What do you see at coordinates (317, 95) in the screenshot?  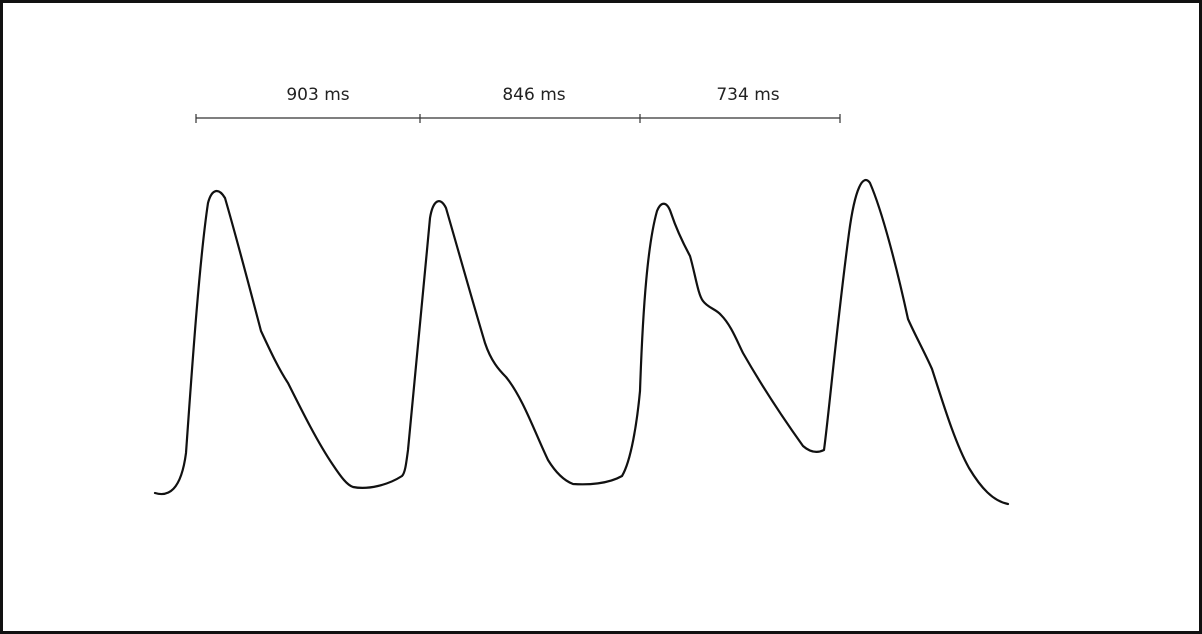 I see `interval-label-1: 903 ms` at bounding box center [317, 95].